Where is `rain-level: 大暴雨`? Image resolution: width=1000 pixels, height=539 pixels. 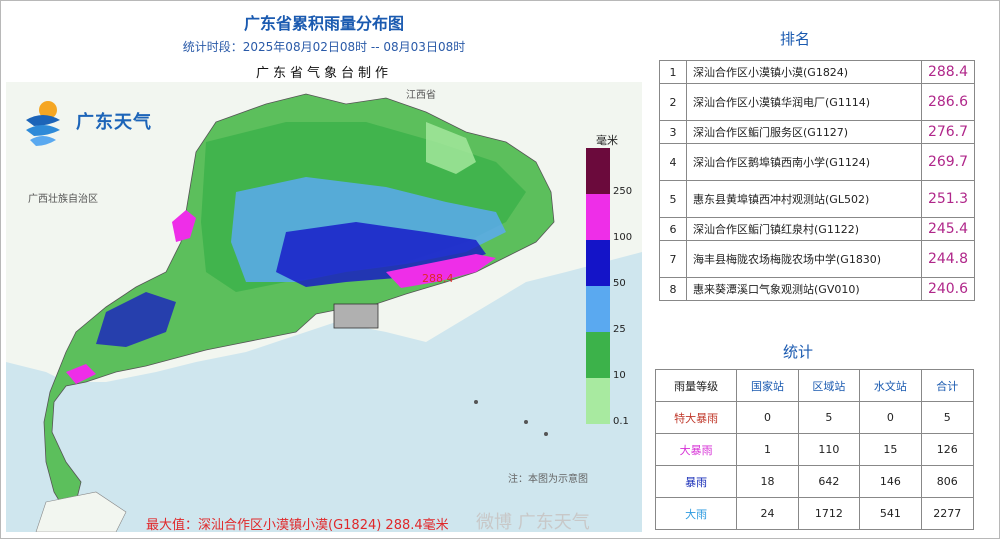 rain-level: 大暴雨 is located at coordinates (696, 449).